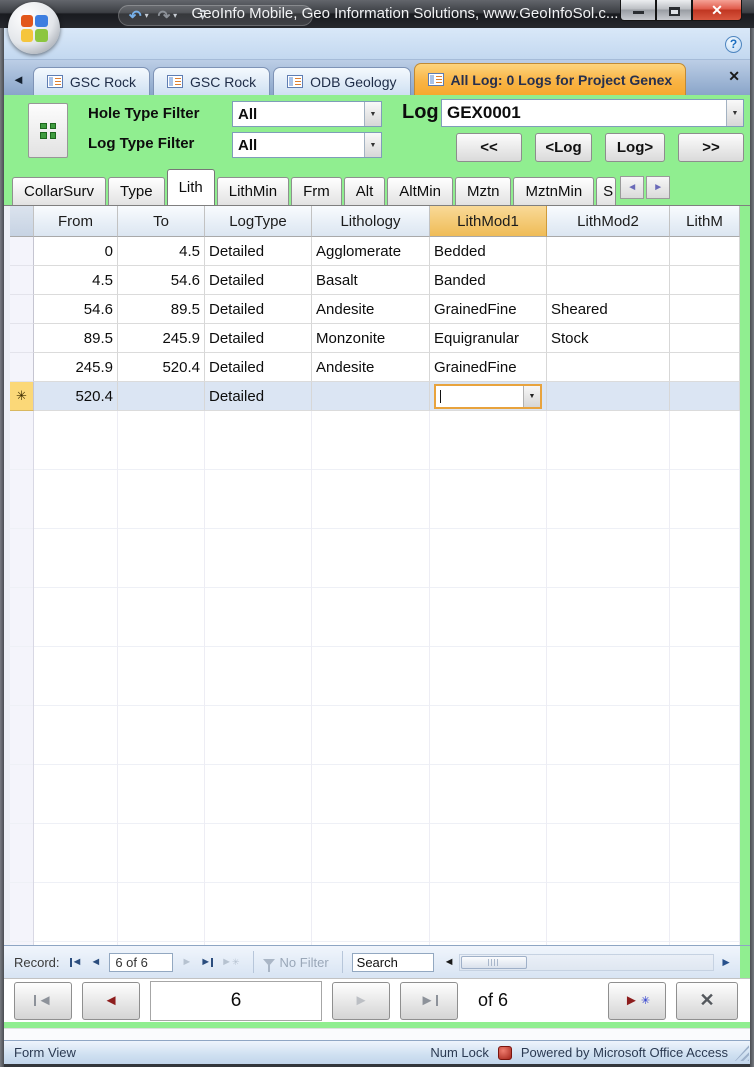 The height and width of the screenshot is (1067, 754). Describe the element at coordinates (733, 44) in the screenshot. I see `help-icon: ?` at that location.